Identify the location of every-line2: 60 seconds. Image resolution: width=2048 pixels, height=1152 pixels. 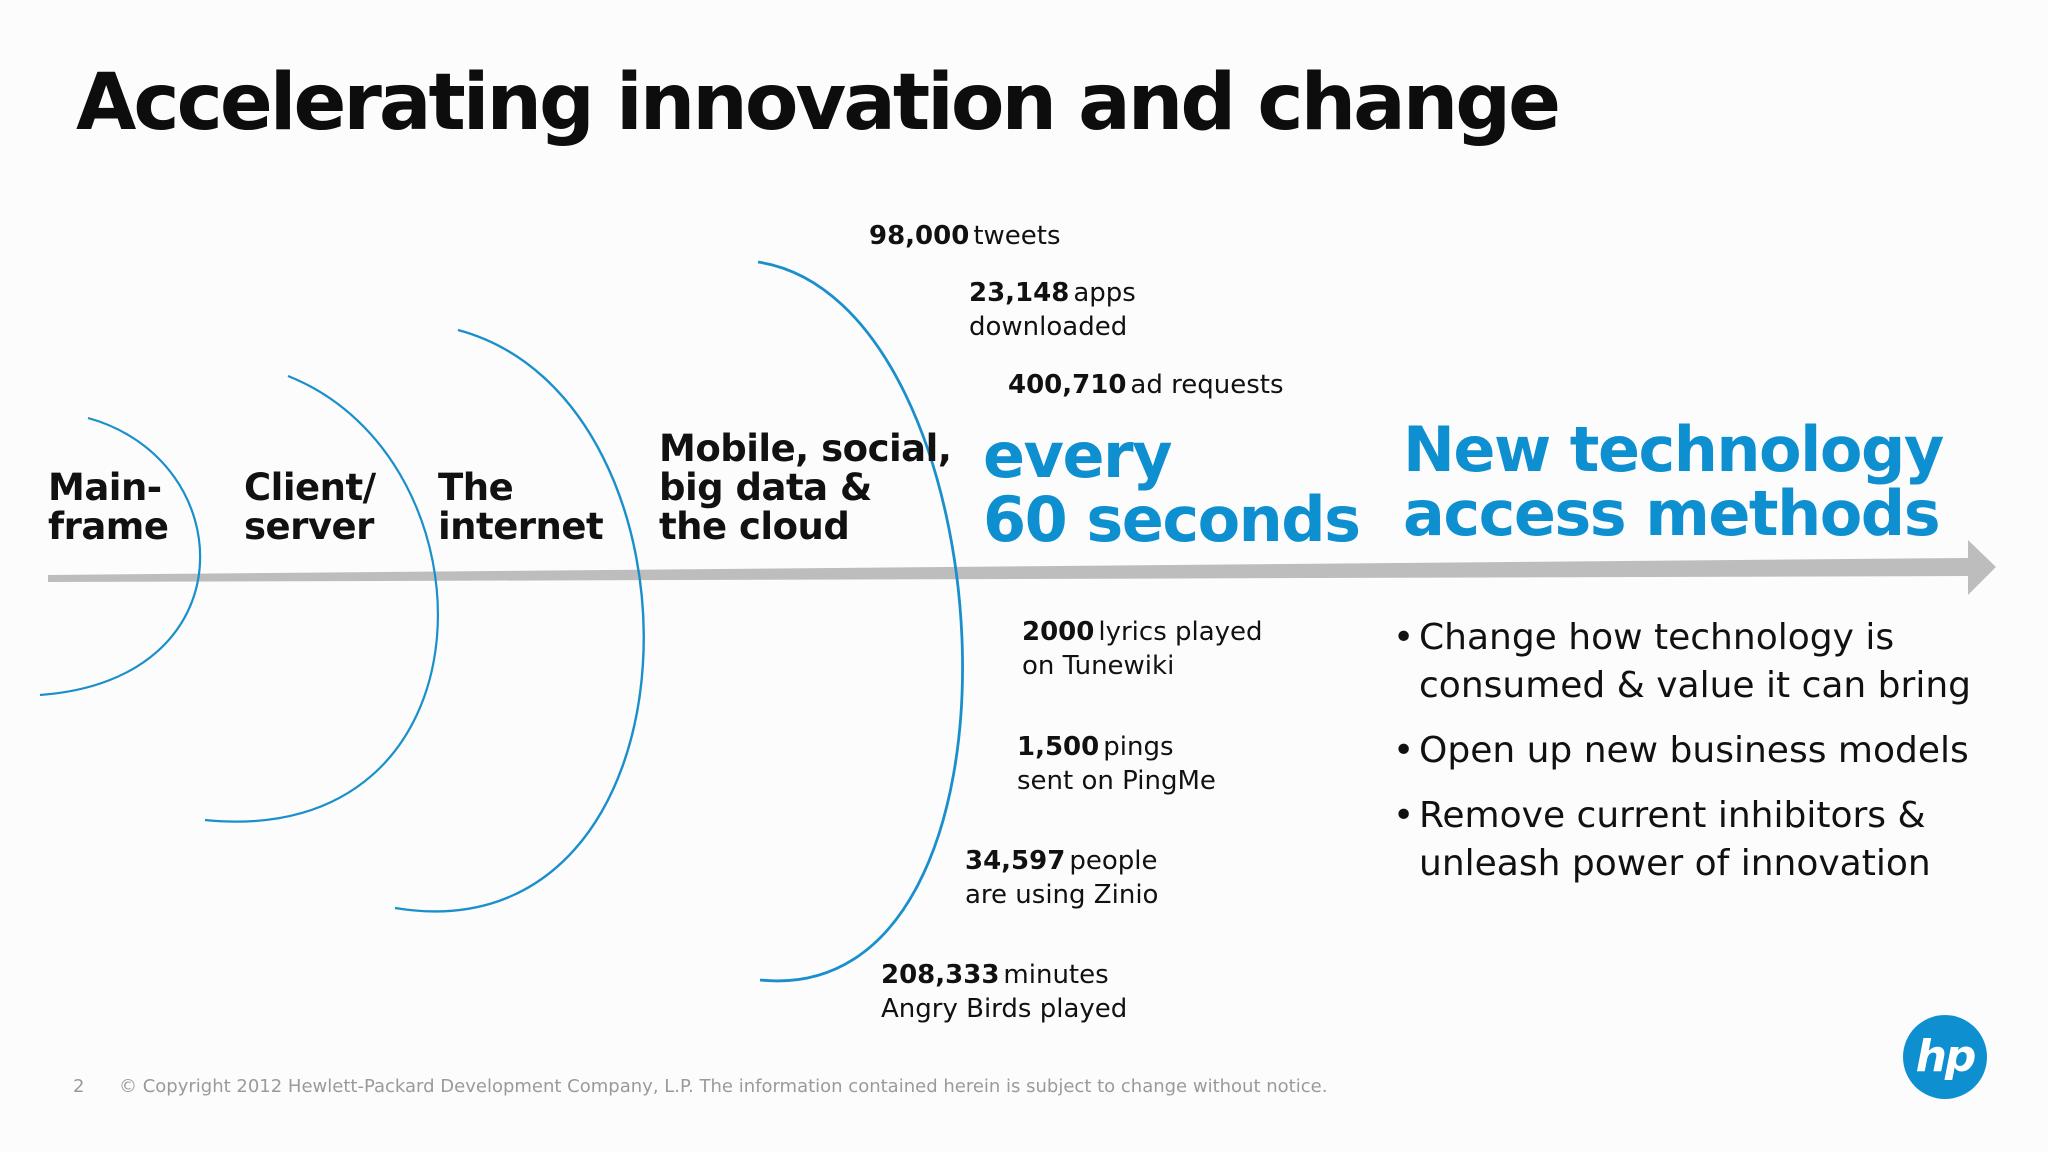
(1172, 519).